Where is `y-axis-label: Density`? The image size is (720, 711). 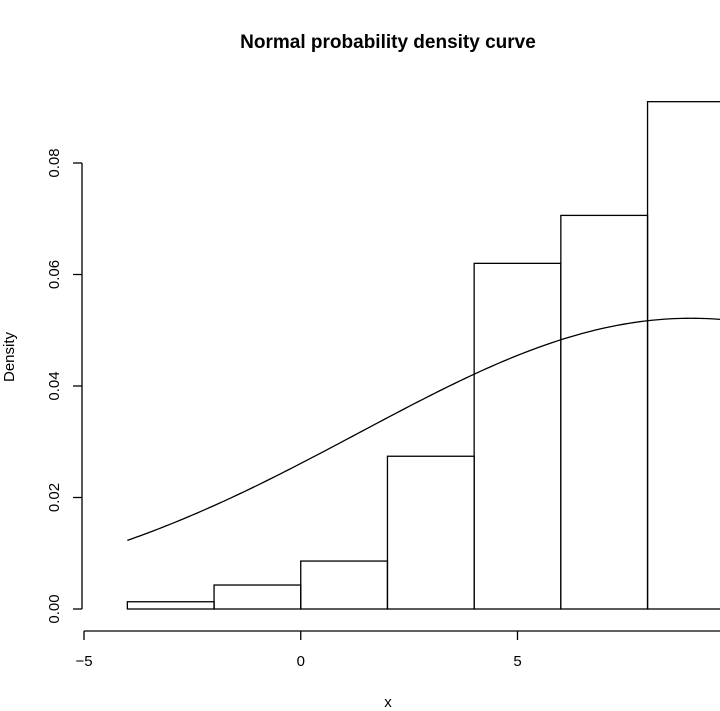 y-axis-label: Density is located at coordinates (9, 356).